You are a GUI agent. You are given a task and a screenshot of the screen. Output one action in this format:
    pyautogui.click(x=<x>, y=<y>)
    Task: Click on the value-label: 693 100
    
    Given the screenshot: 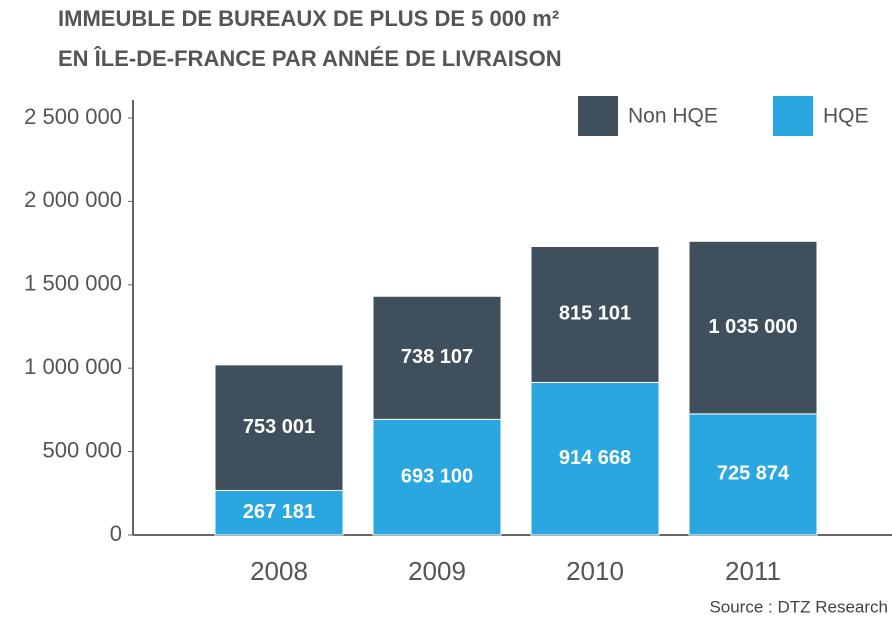 What is the action you would take?
    pyautogui.click(x=437, y=476)
    